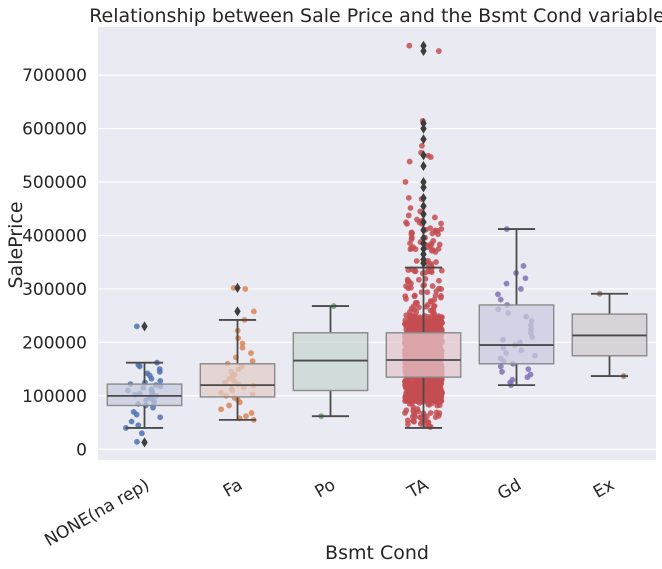 The height and width of the screenshot is (569, 662). What do you see at coordinates (16, 244) in the screenshot?
I see `y-axis-label: SalePrice` at bounding box center [16, 244].